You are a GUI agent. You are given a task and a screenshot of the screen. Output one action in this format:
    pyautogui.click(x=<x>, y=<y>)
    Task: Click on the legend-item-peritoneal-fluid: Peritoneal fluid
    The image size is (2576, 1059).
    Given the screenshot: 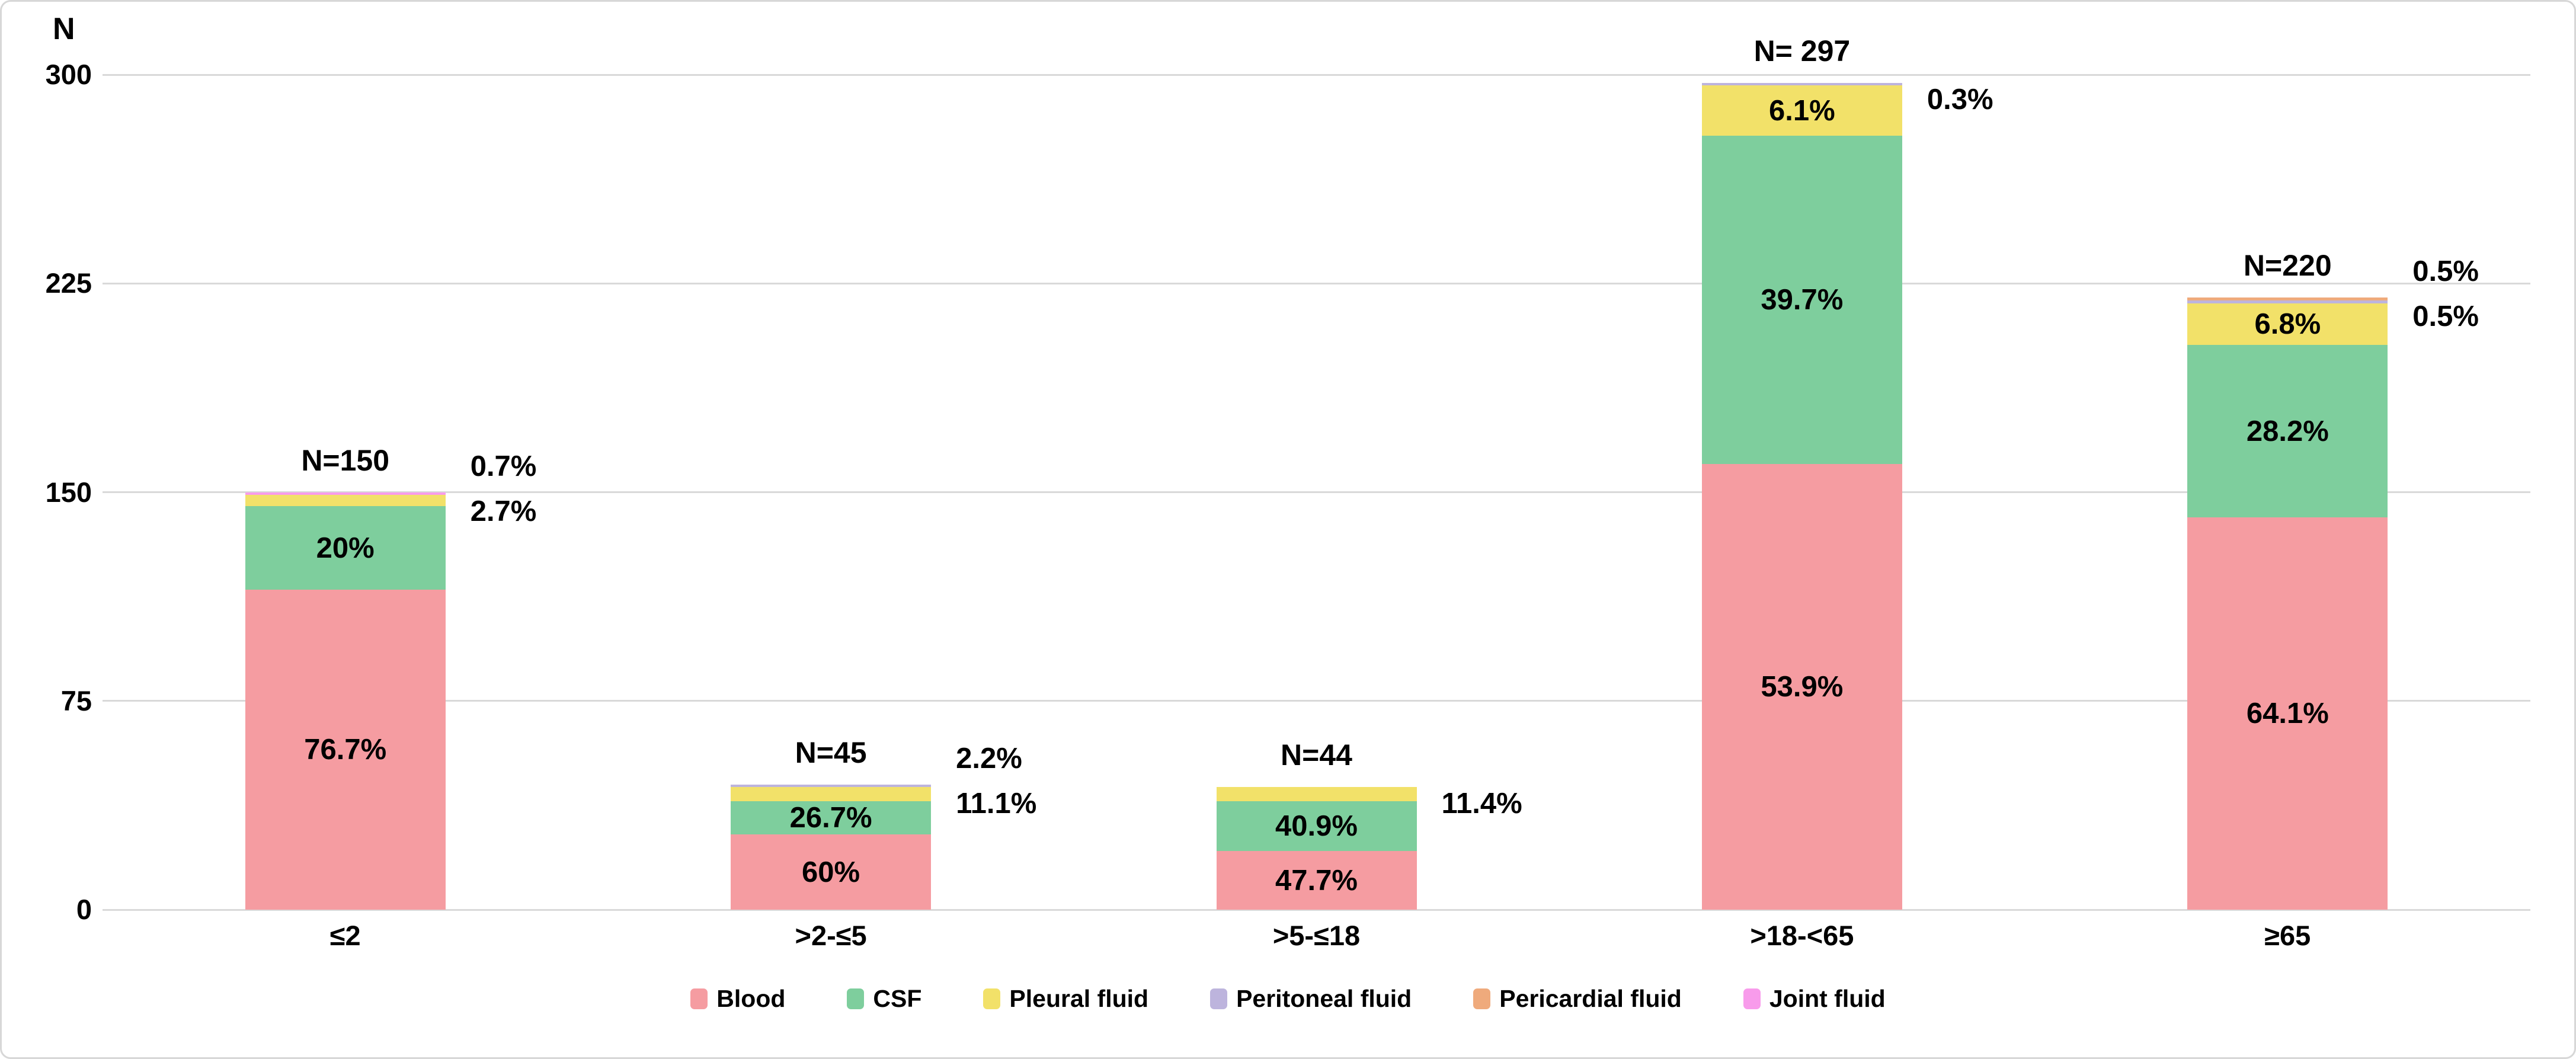 What is the action you would take?
    pyautogui.click(x=1311, y=998)
    